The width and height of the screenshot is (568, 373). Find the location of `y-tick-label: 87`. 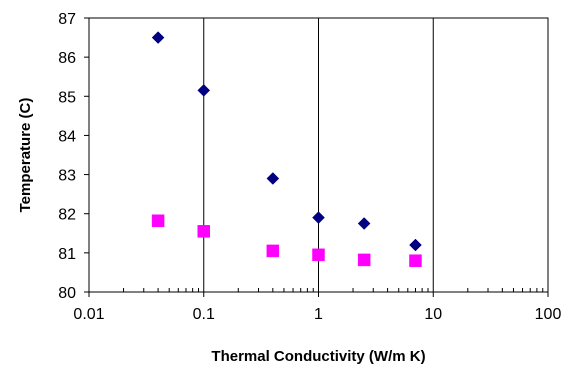

y-tick-label: 87 is located at coordinates (67, 19).